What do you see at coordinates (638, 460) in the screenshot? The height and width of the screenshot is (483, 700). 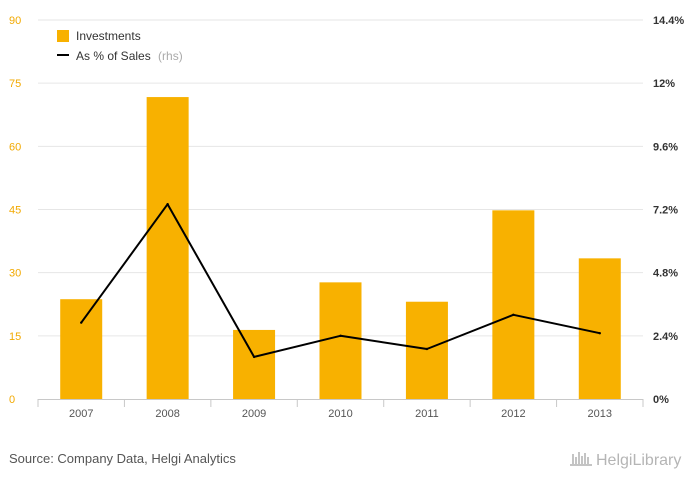 I see `brand-name: HelgiLibrary` at bounding box center [638, 460].